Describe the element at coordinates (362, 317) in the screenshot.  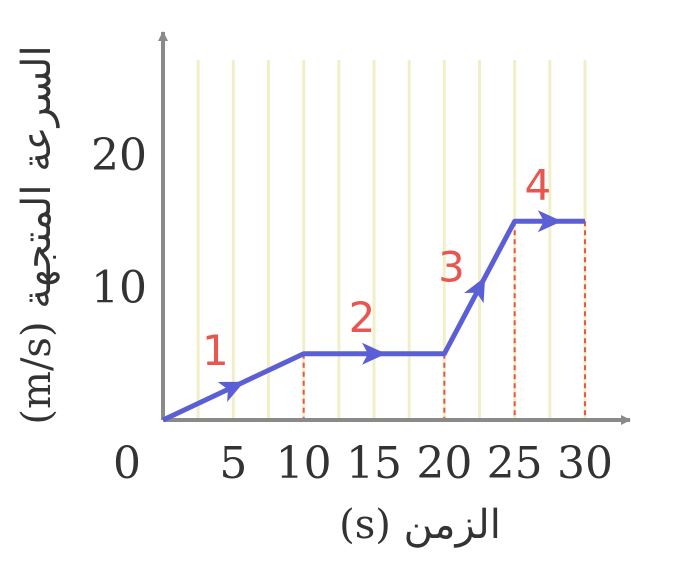
I see `segment-label: 2` at that location.